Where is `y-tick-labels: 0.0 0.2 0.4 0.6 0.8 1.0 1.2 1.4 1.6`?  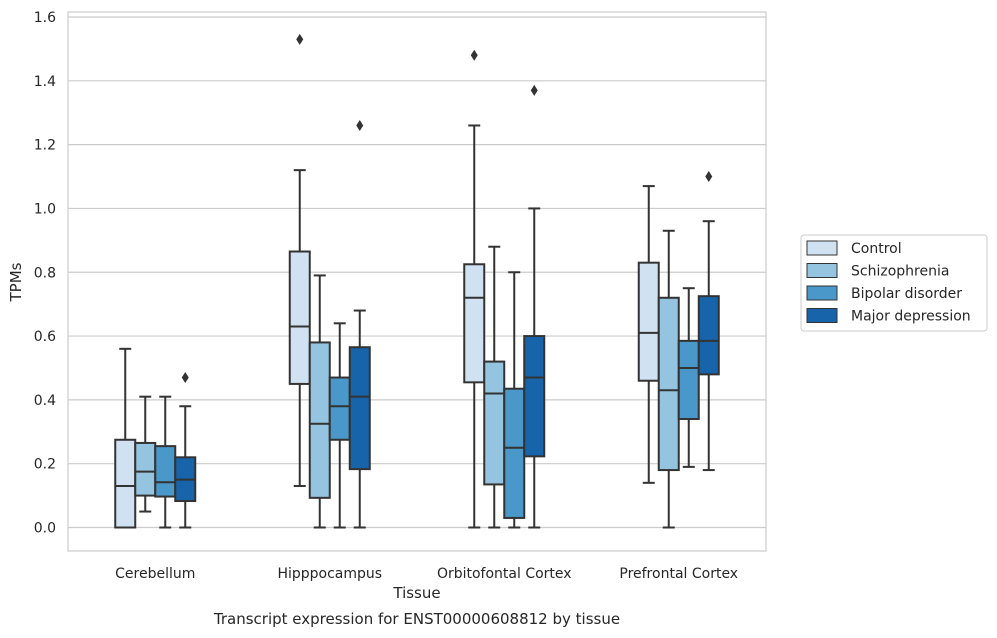
y-tick-labels: 0.0 0.2 0.4 0.6 0.8 1.0 1.2 1.4 1.6 is located at coordinates (45, 273).